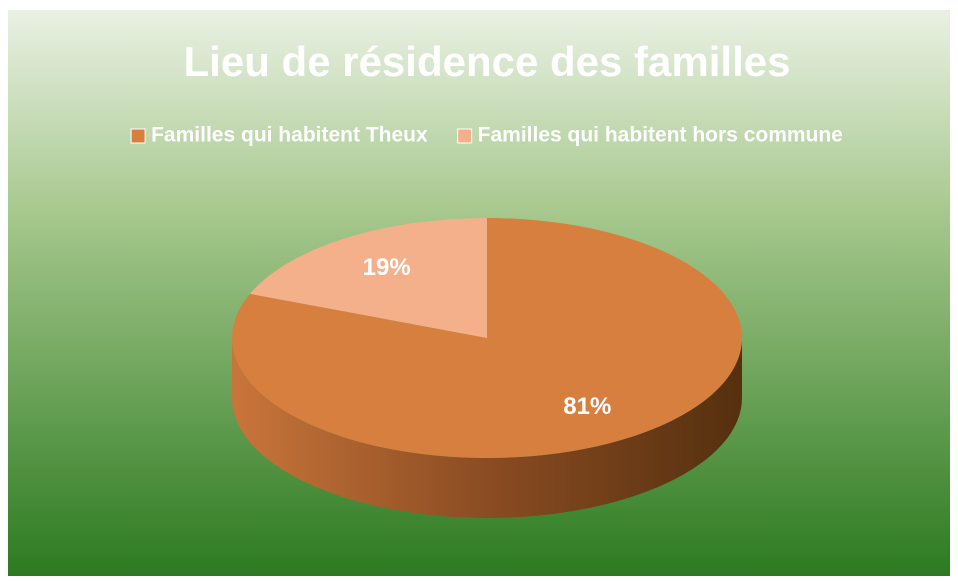 This screenshot has height=581, width=958. What do you see at coordinates (387, 267) in the screenshot?
I see `data-label: 19%` at bounding box center [387, 267].